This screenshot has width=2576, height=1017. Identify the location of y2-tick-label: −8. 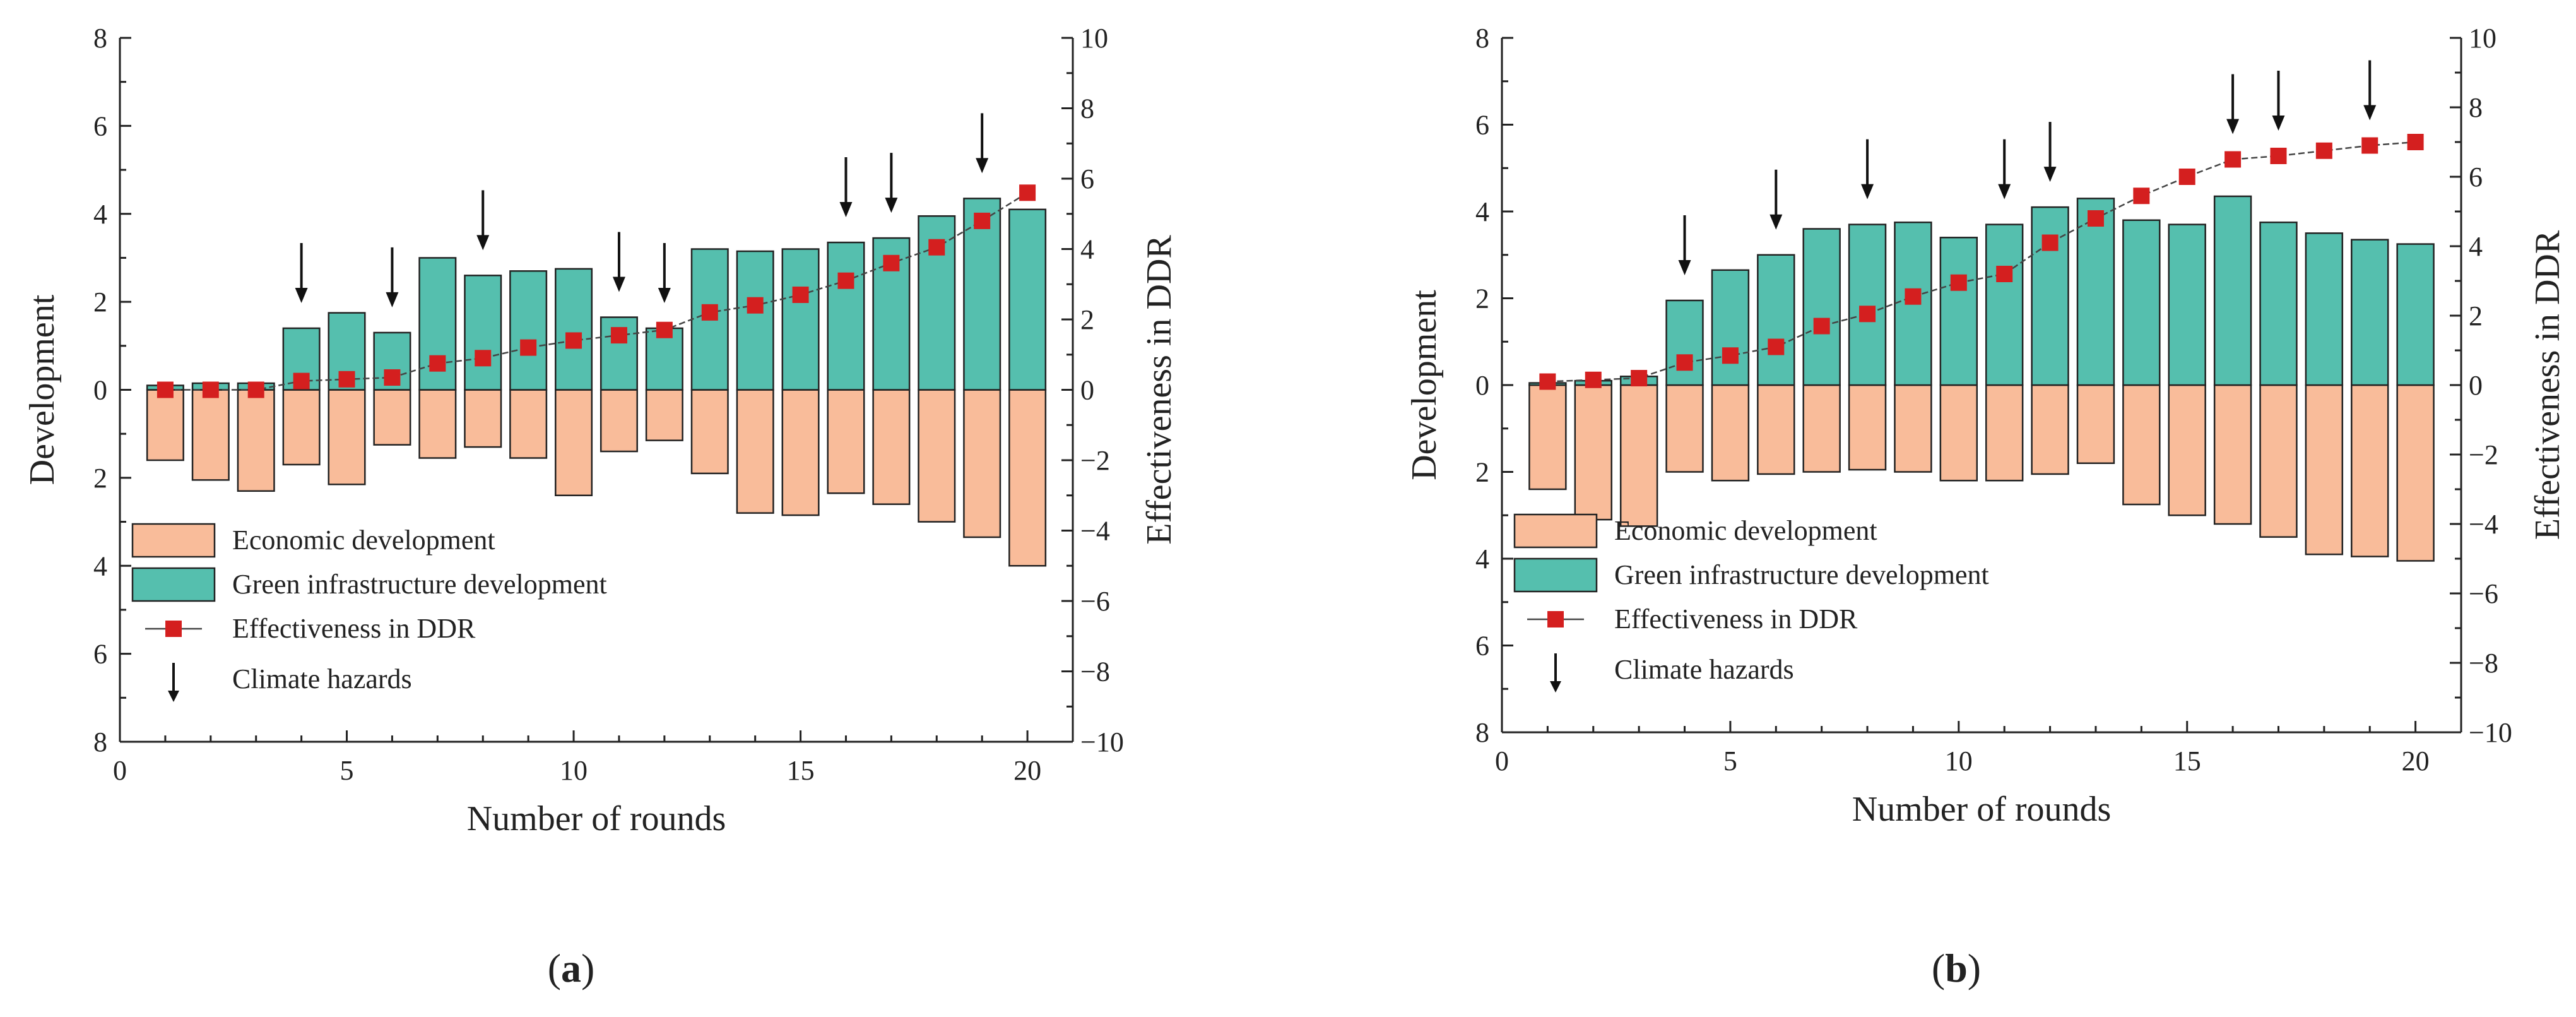
(2483, 663).